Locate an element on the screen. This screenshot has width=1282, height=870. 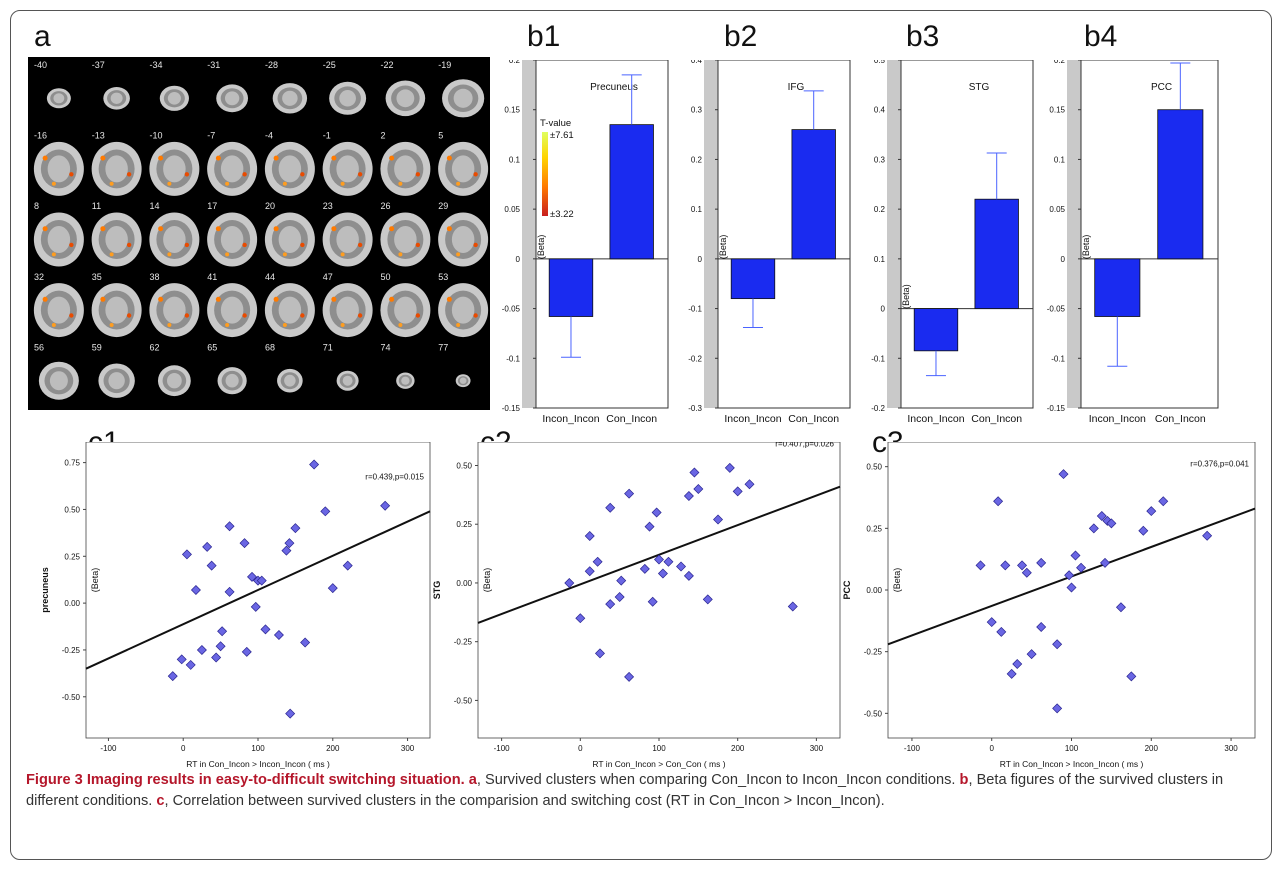
x-tick-label: 0 is located at coordinates (991, 748).